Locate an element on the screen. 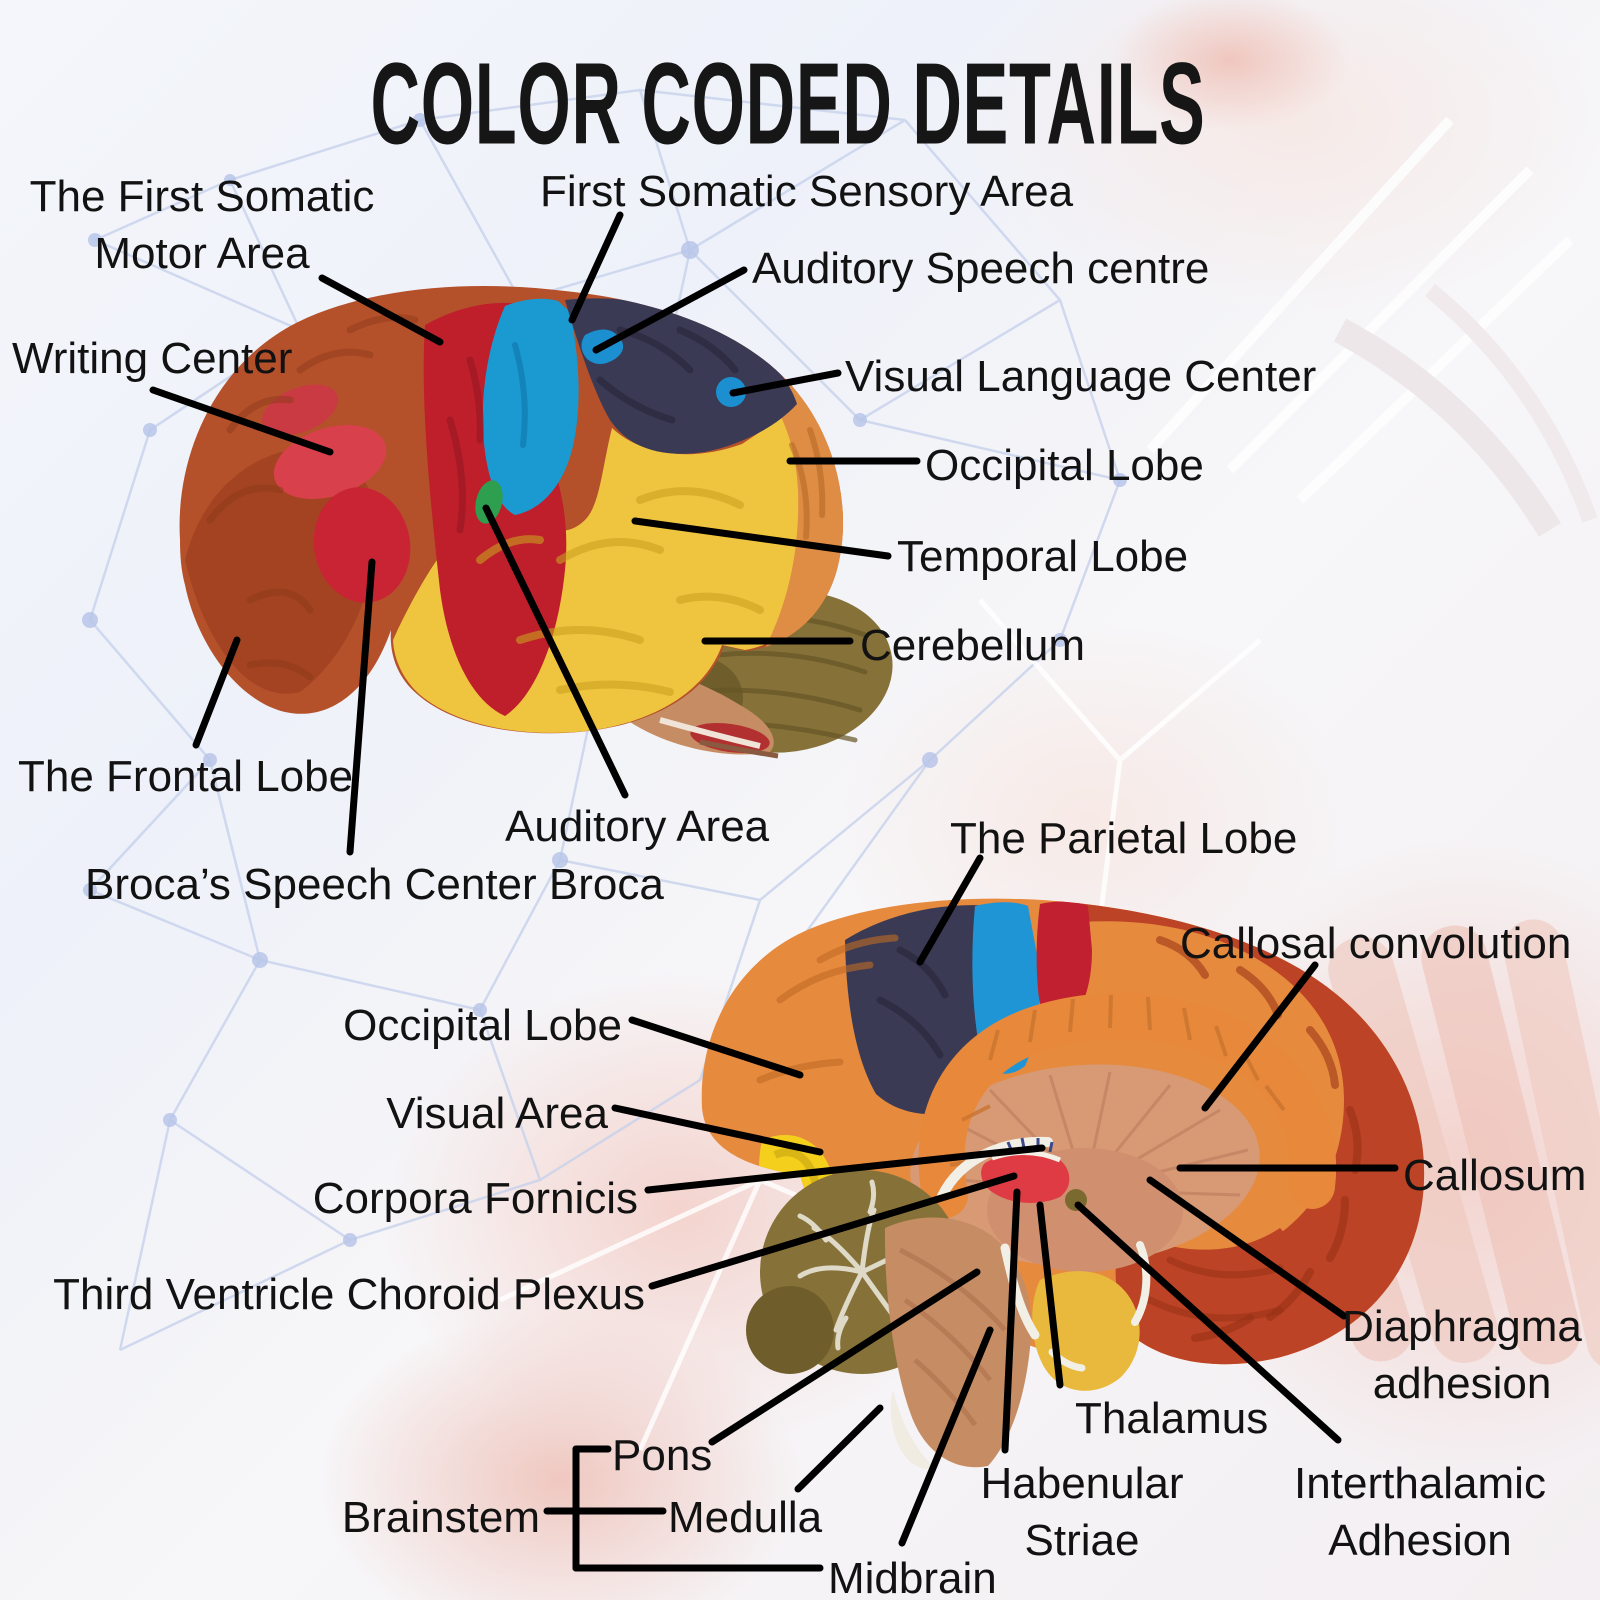 The image size is (1600, 1600). label-brocas-speech-center-line: Broca’s Speech Center Broca is located at coordinates (374, 884).